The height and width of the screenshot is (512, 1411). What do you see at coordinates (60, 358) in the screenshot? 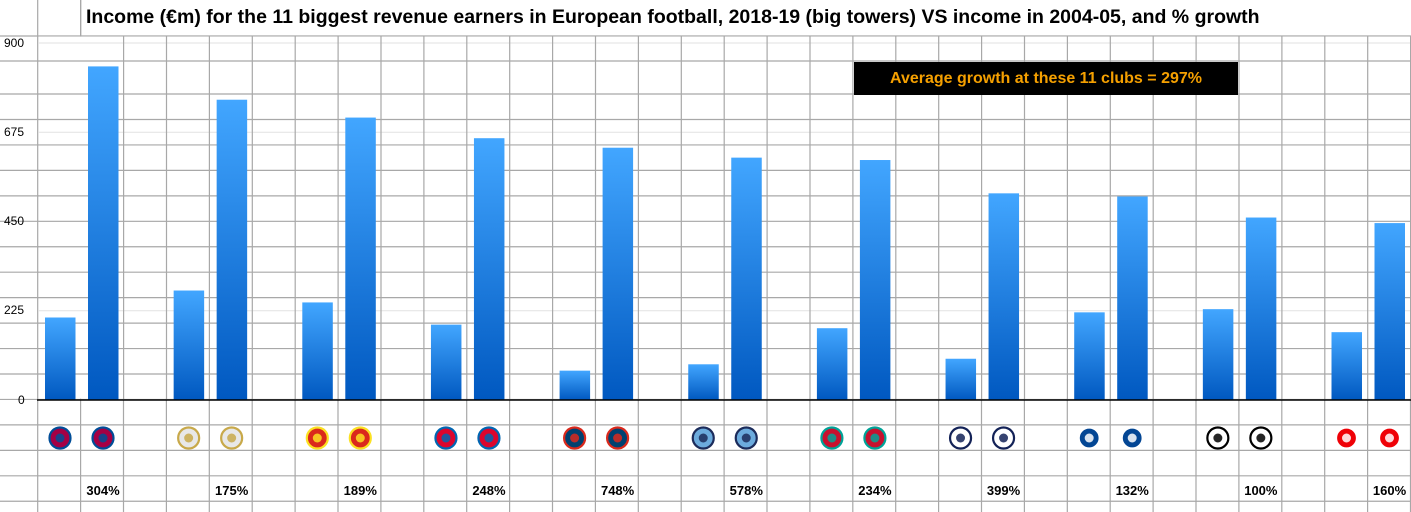
I see `bar-2004-05-barcelona` at bounding box center [60, 358].